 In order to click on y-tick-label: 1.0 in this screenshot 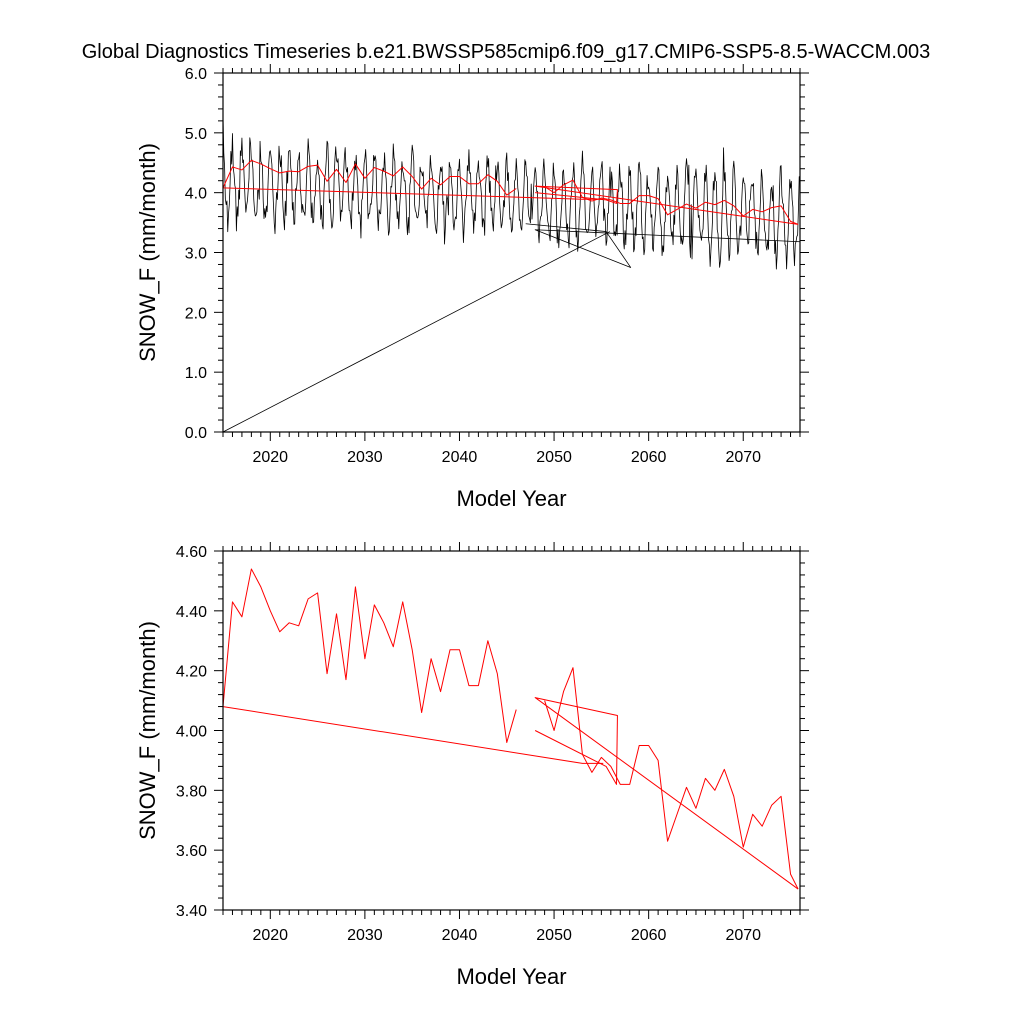, I will do `click(196, 373)`.